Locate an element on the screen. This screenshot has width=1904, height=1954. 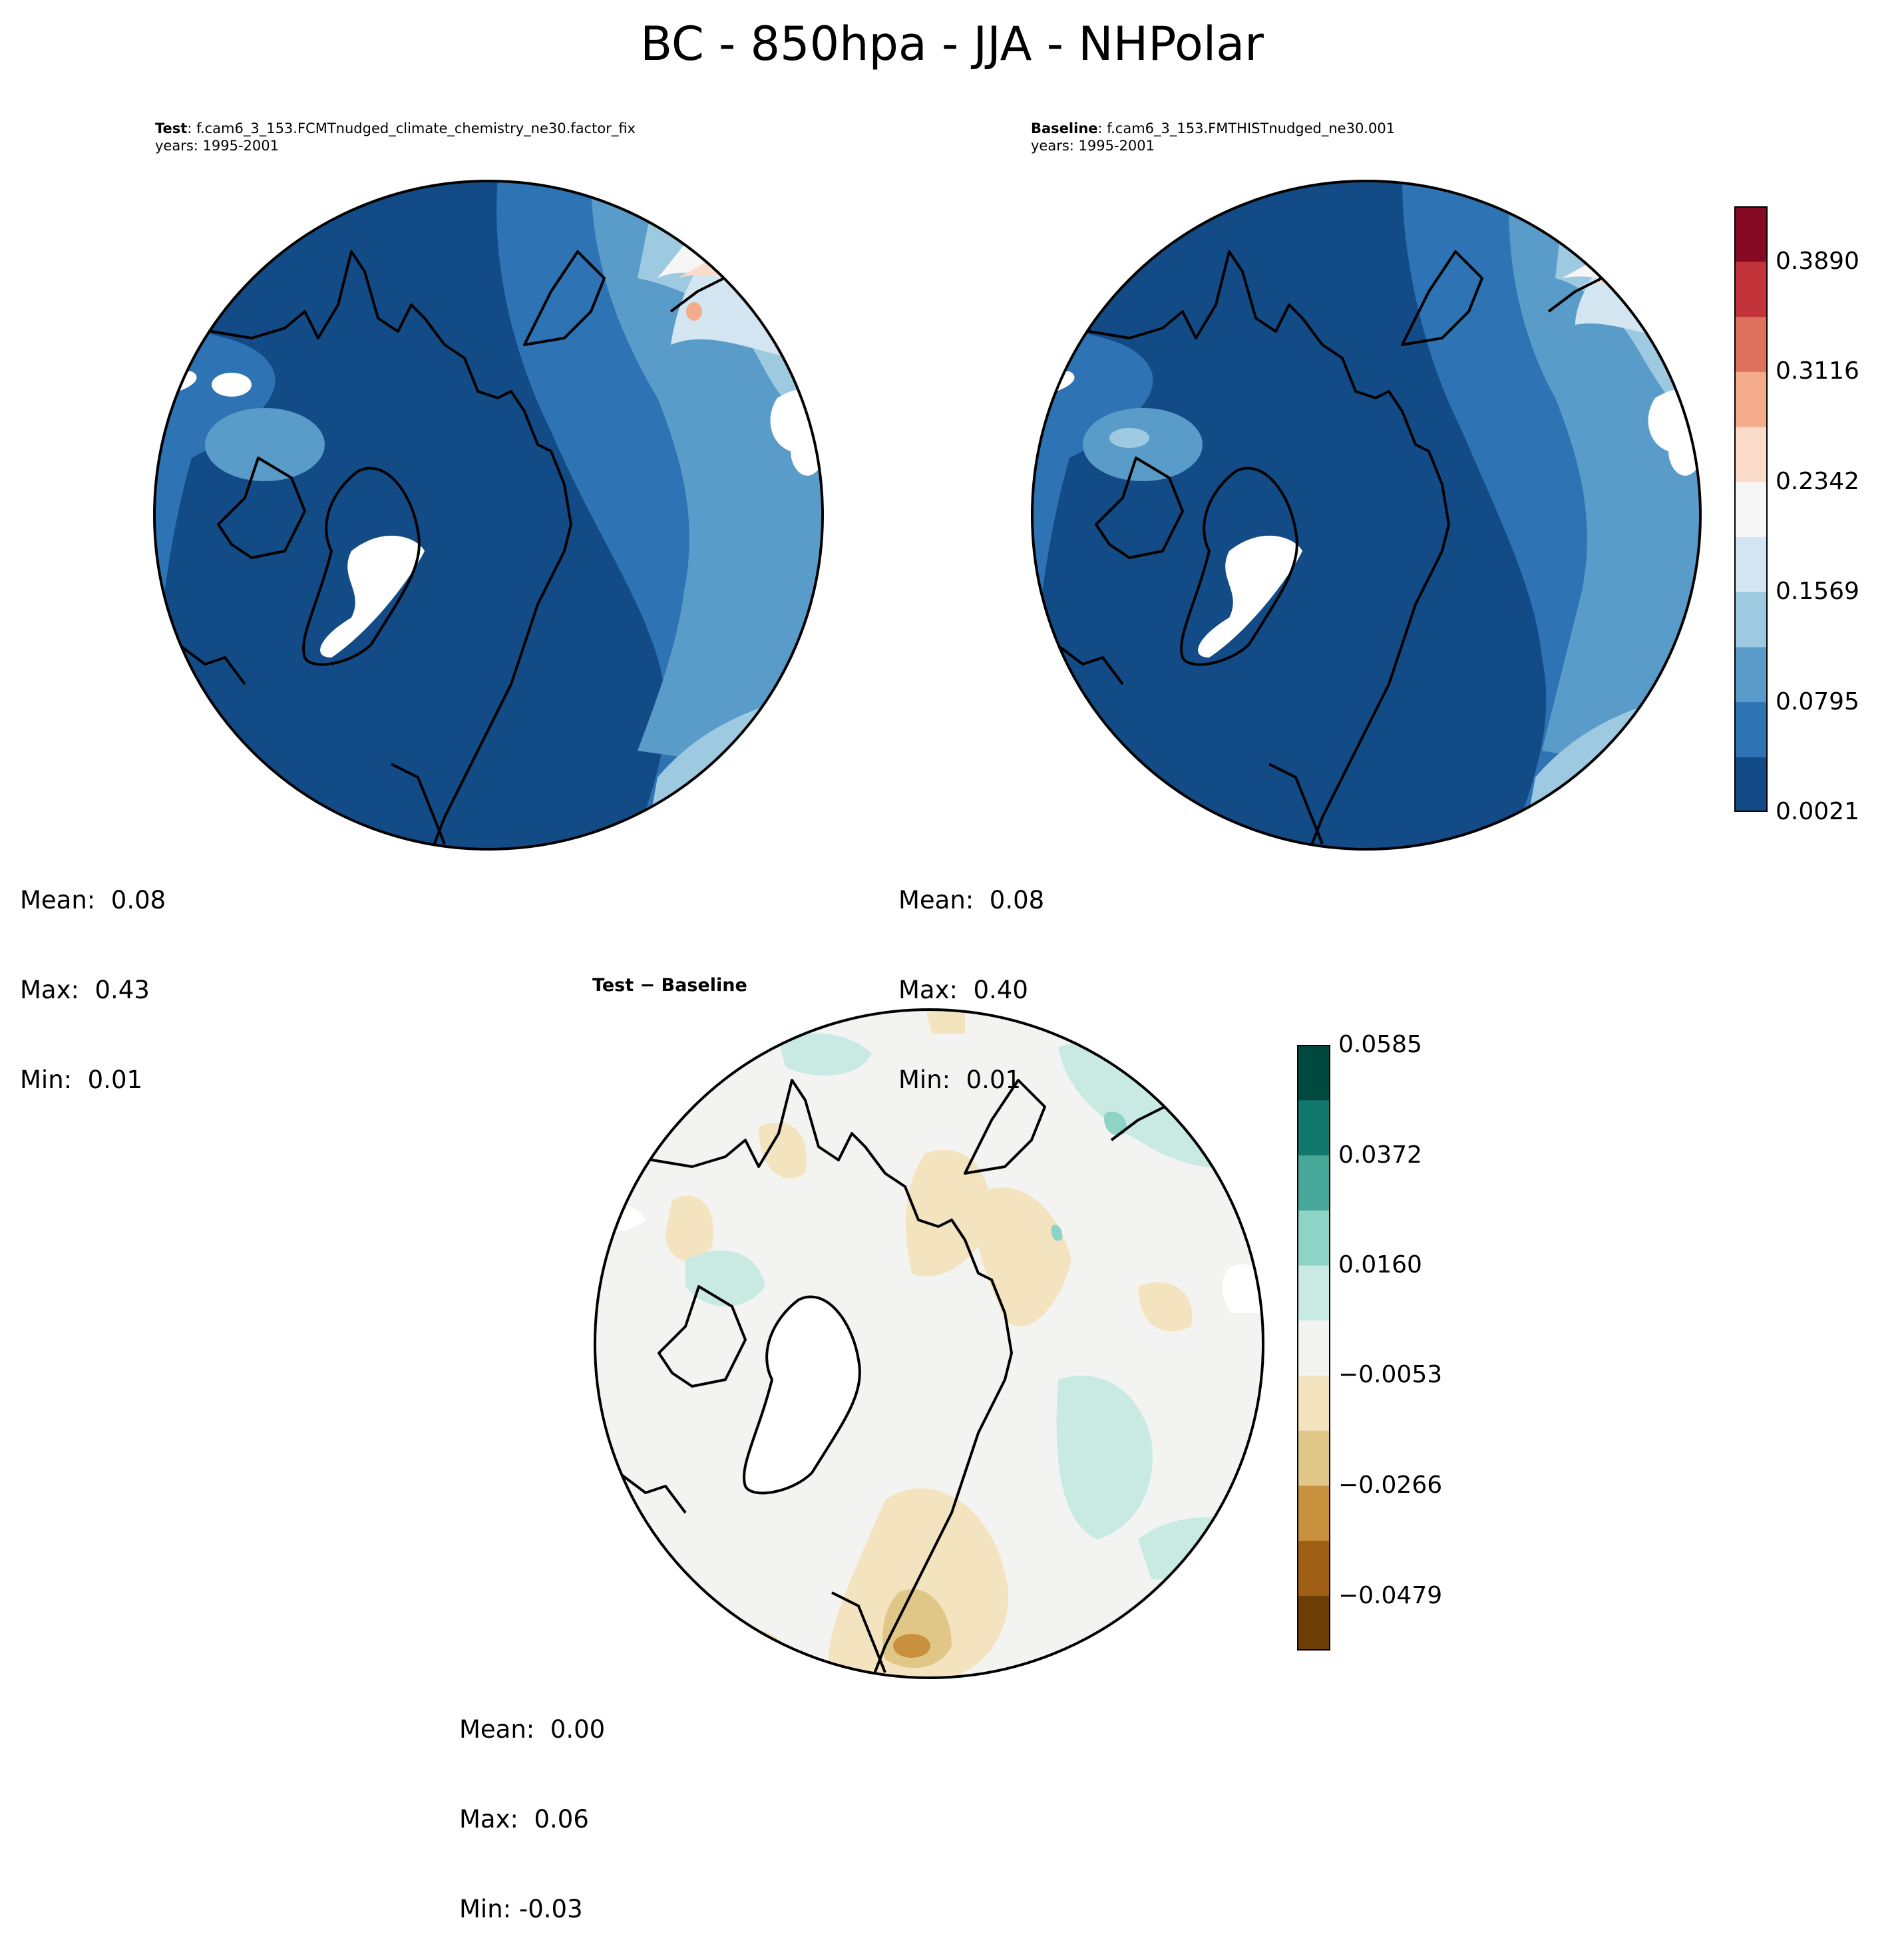
diff-colorbar-tick-label: 0.0585 is located at coordinates (1380, 1044).